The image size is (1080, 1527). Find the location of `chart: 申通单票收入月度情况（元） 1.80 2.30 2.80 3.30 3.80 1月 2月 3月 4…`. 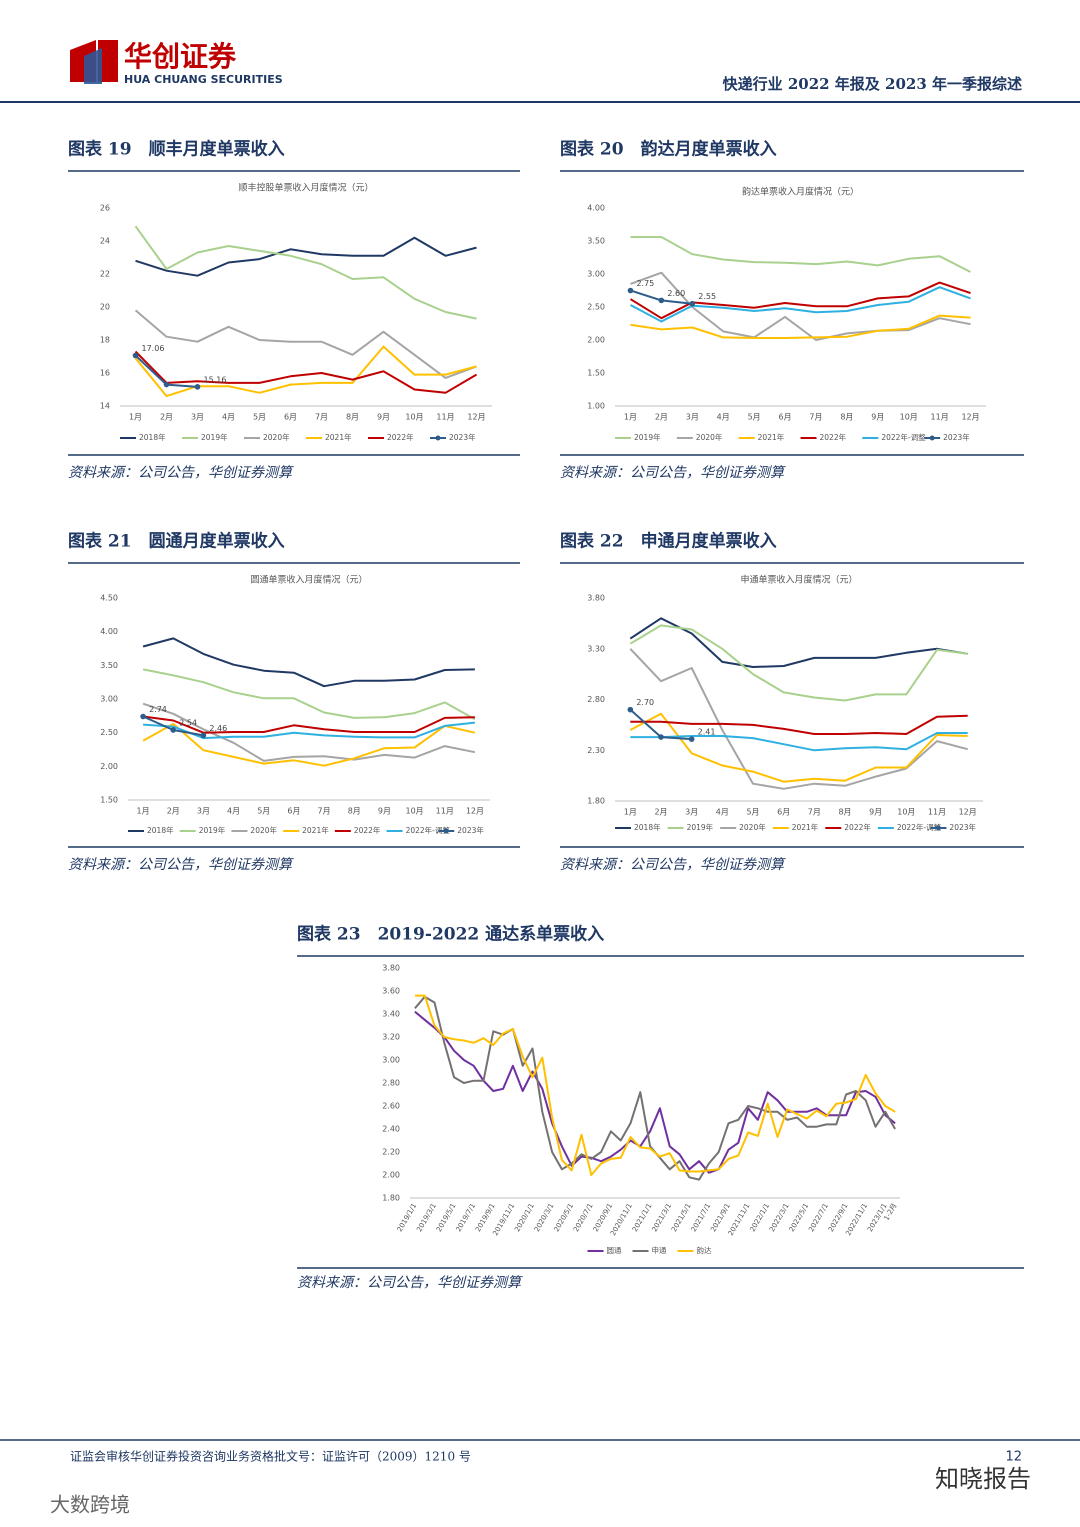

chart: 申通单票收入月度情况（元） 1.80 2.30 2.80 3.30 3.80 1月 2月 3月 4… is located at coordinates (785, 703).